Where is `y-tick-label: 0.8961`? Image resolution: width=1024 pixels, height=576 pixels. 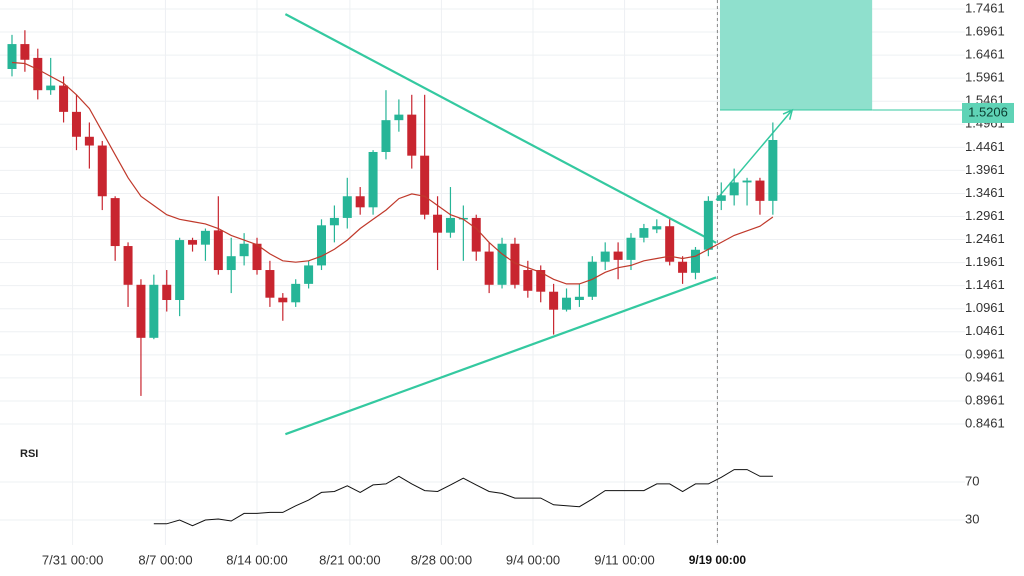 y-tick-label: 0.8961 is located at coordinates (985, 399).